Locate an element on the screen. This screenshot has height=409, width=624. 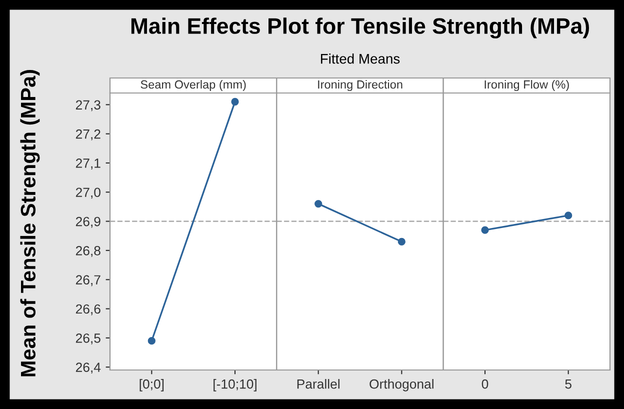
y-tick-label: 26,7 is located at coordinates (88, 280).